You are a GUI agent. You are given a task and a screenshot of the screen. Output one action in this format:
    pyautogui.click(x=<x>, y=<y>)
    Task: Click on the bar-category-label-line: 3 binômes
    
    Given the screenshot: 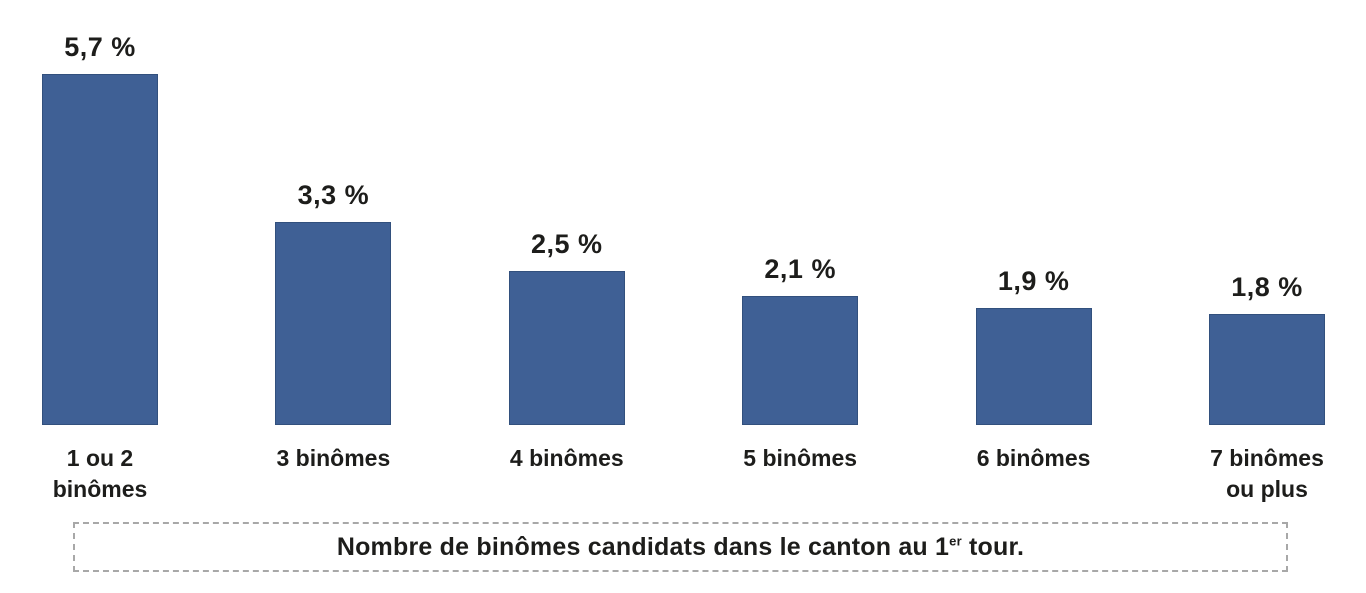 What is the action you would take?
    pyautogui.click(x=333, y=458)
    